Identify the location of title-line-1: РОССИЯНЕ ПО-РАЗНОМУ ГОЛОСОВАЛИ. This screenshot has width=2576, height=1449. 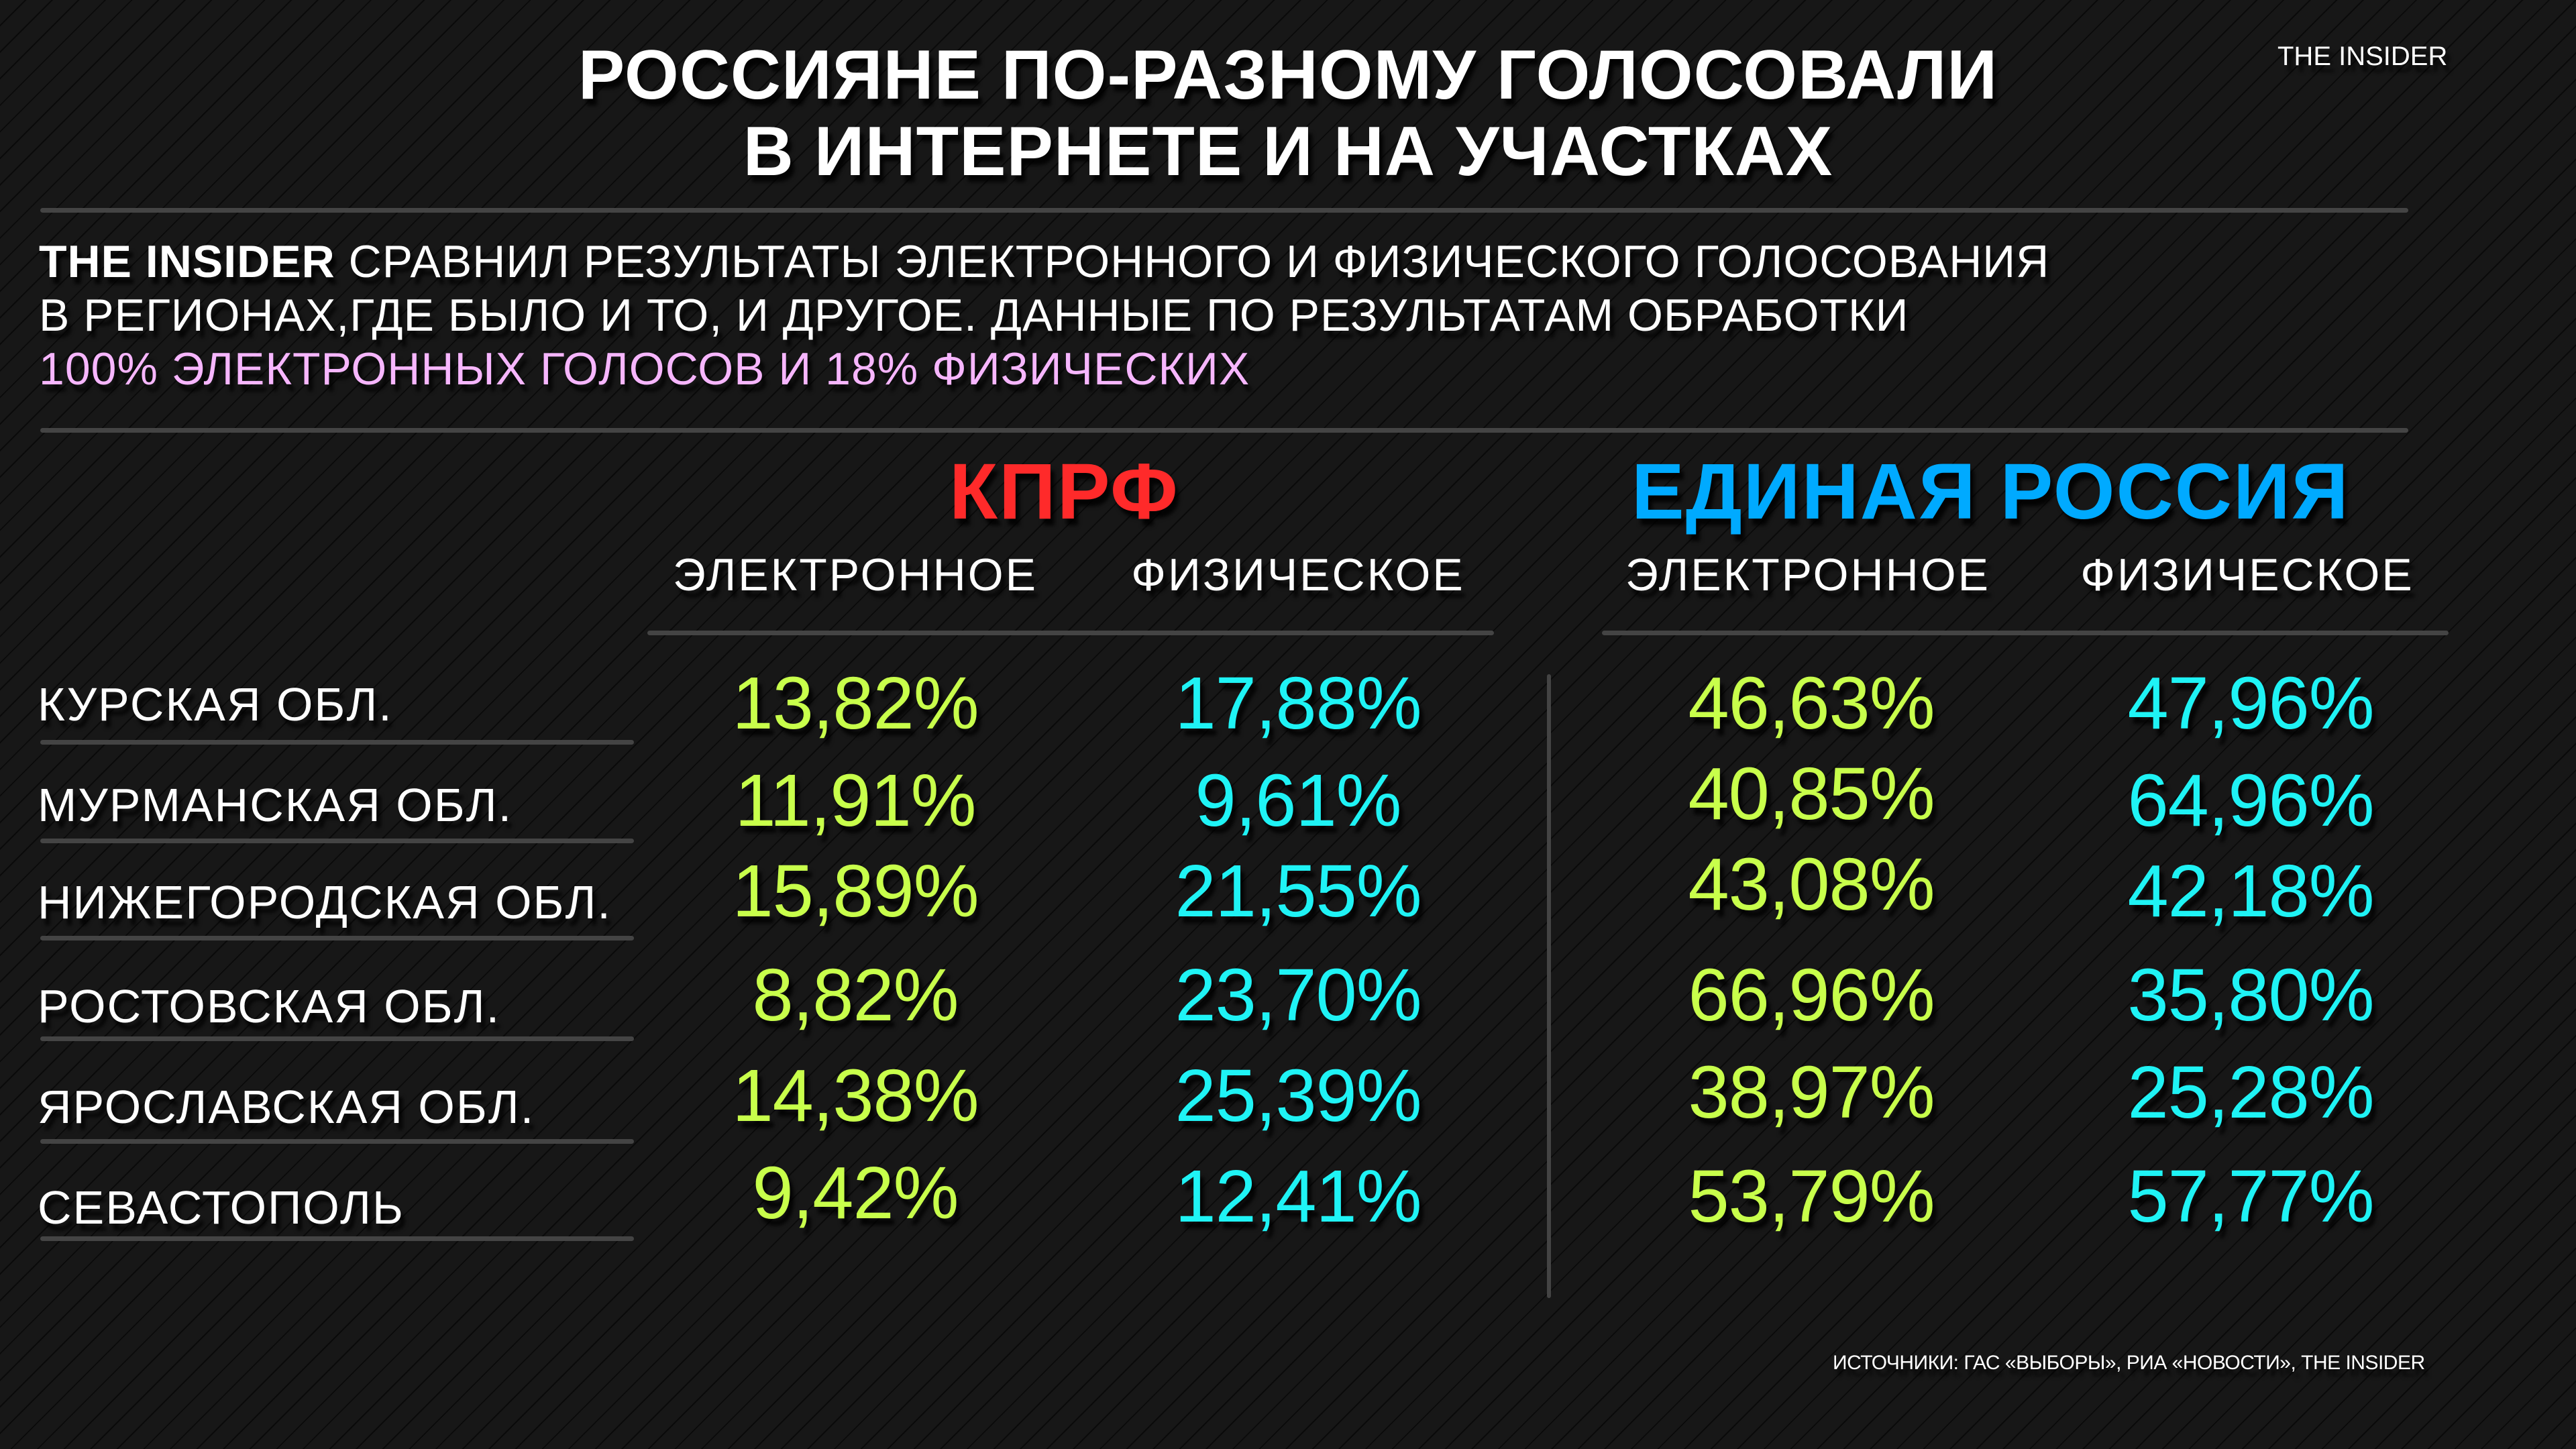
(1288, 75).